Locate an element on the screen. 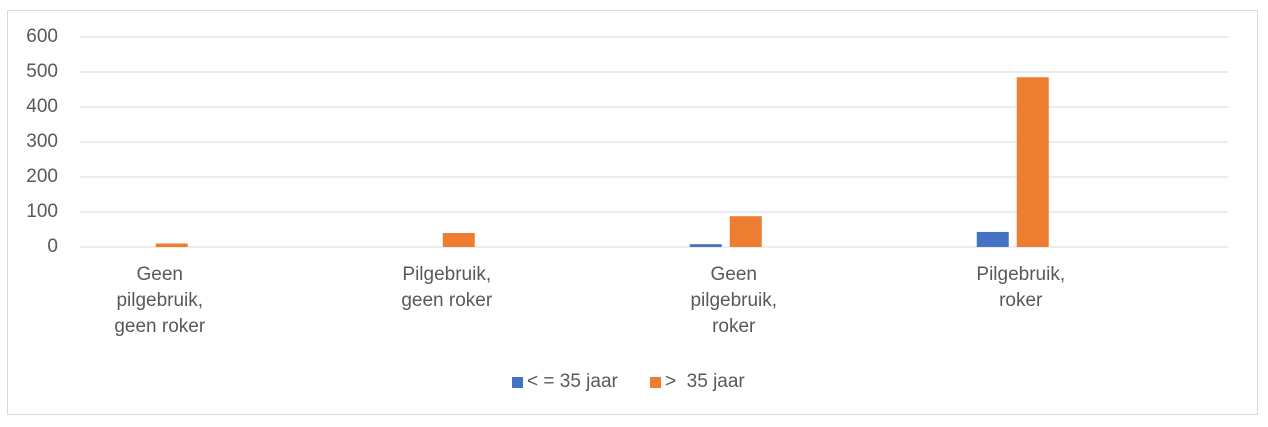 The image size is (1268, 427). y-tick-label: 0 is located at coordinates (52, 246).